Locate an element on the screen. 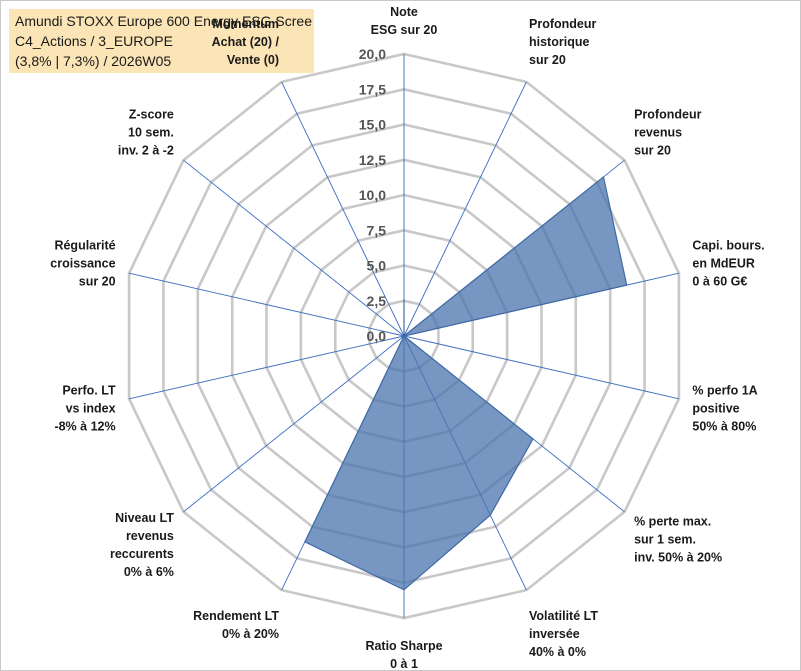  tick-label-7: 17,5 is located at coordinates (372, 89).